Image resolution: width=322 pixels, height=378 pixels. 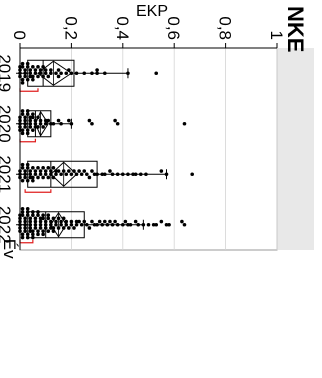 I want to click on frame-band, so click(x=295, y=149).